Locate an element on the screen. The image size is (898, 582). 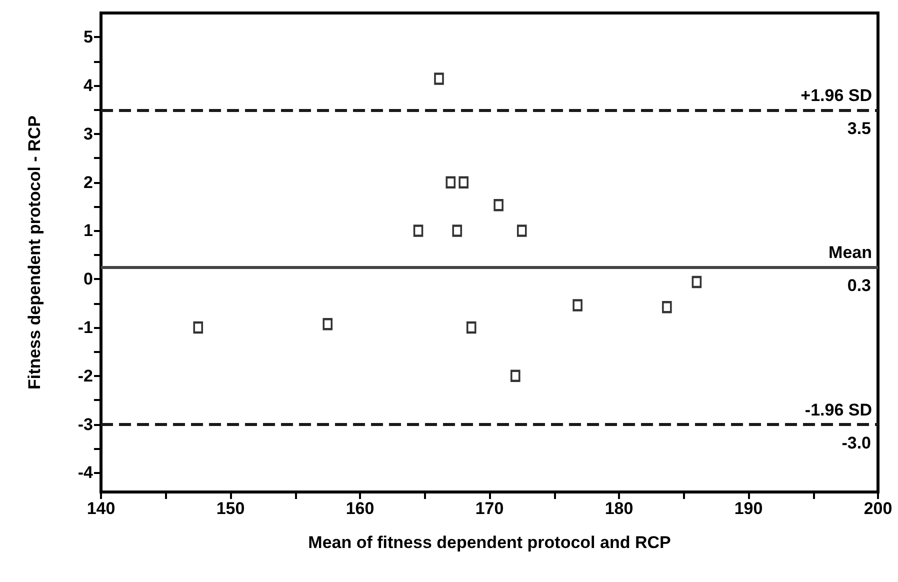
x-tick-label: 150 is located at coordinates (230, 508).